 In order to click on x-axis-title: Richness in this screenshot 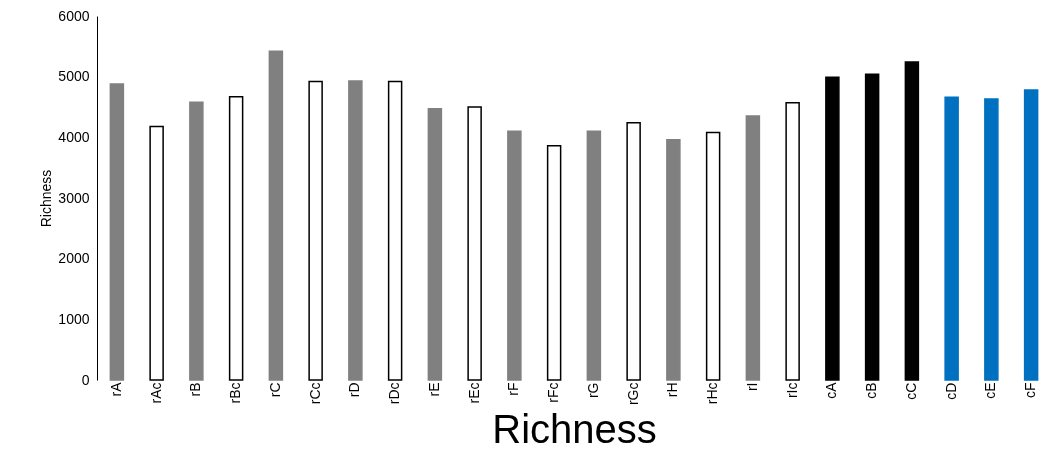, I will do `click(574, 429)`.